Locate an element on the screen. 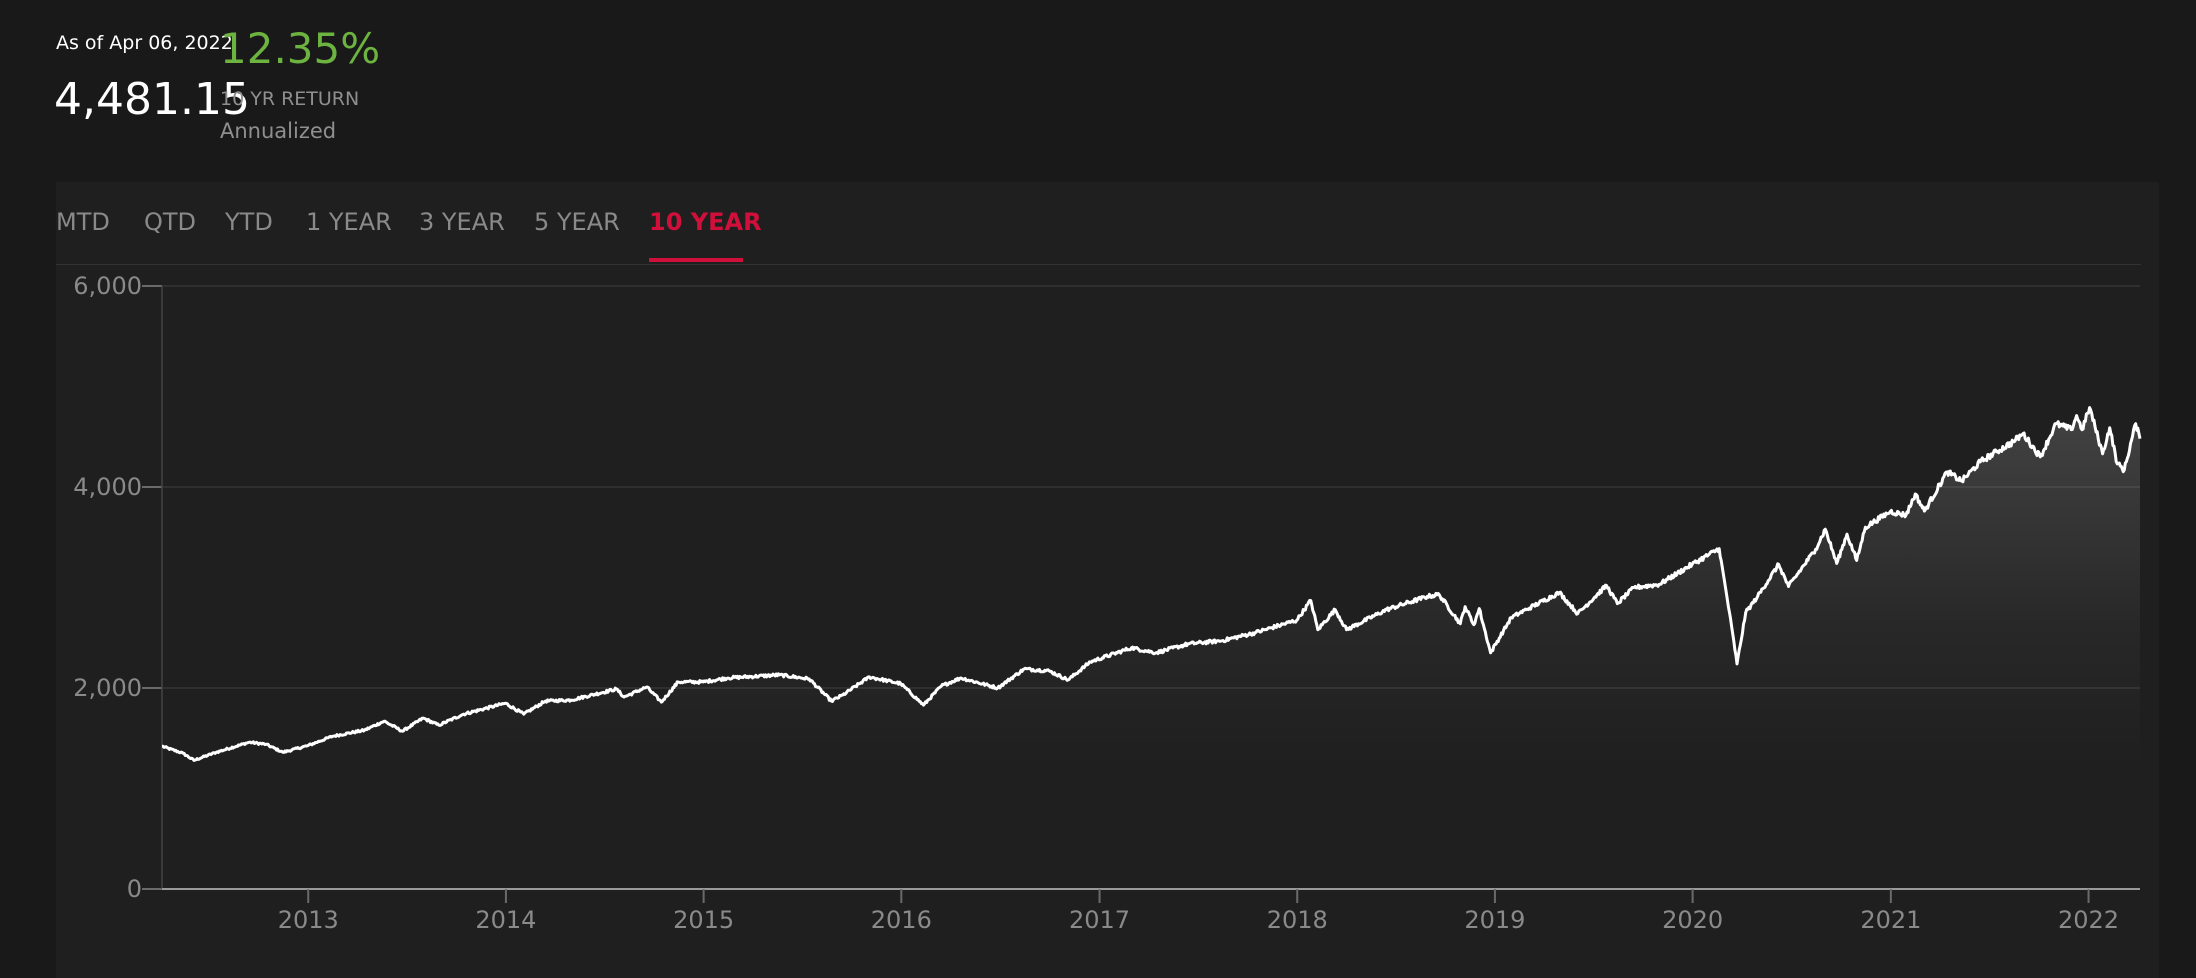  y-tick-label: 4,000 is located at coordinates (107, 487).